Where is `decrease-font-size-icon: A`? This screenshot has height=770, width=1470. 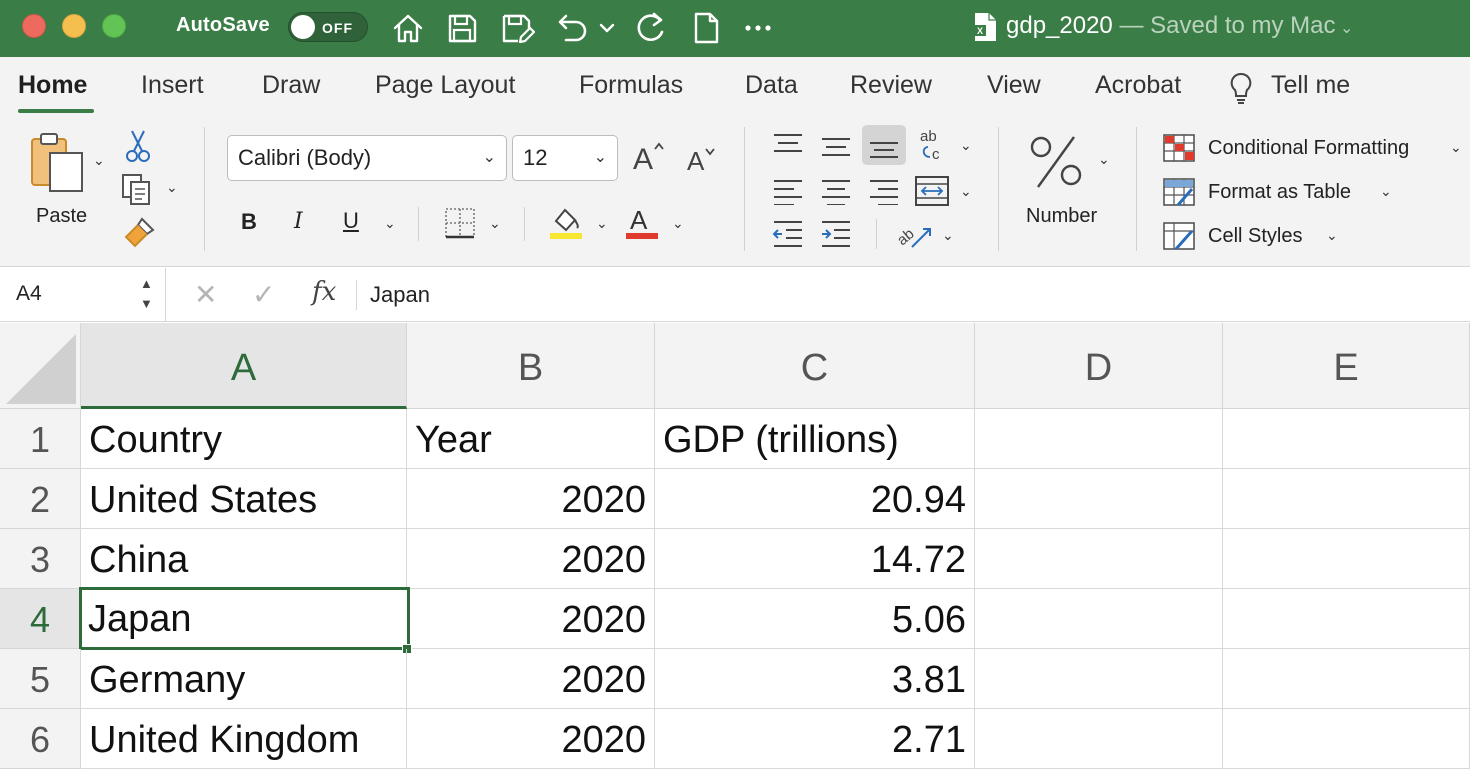 decrease-font-size-icon: A is located at coordinates (703, 159).